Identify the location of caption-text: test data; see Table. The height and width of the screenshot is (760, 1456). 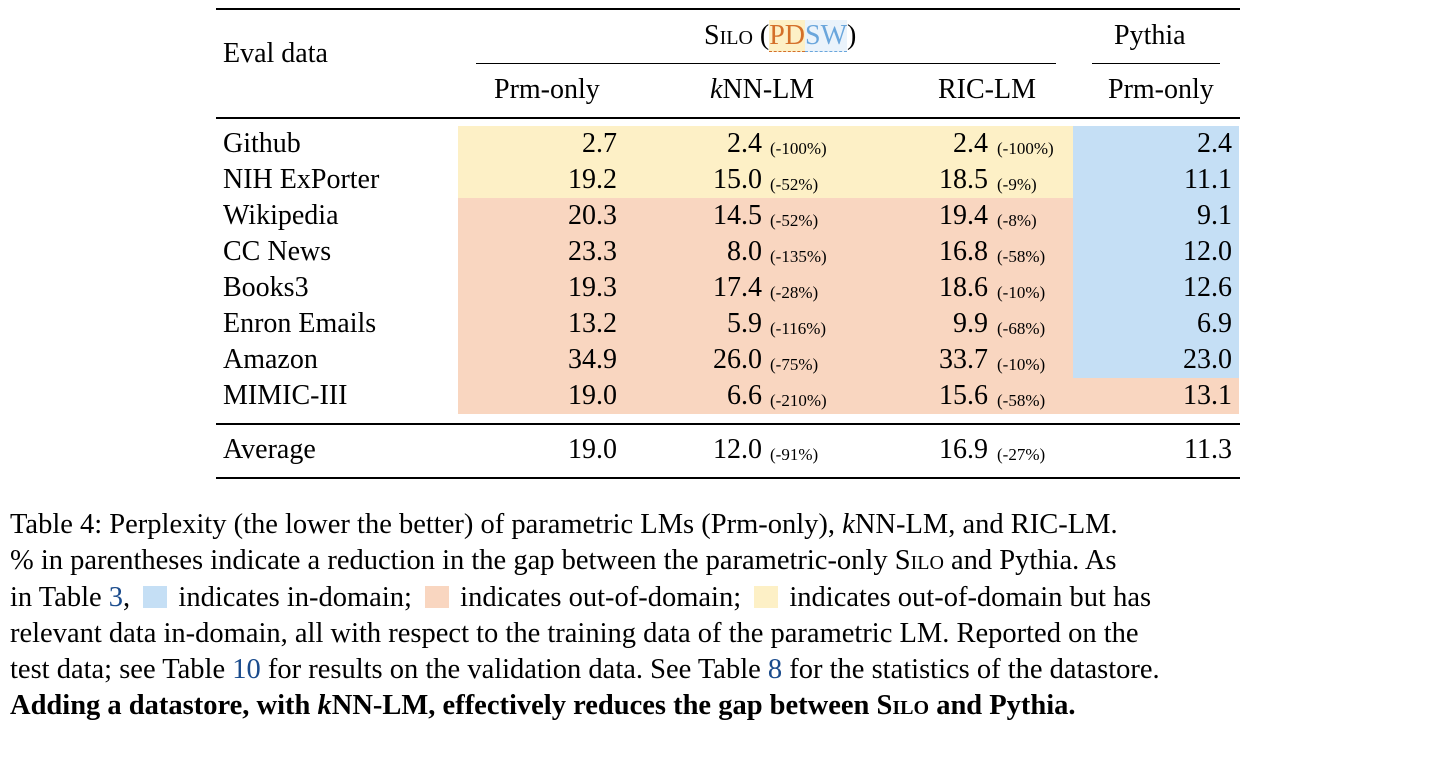
(121, 670).